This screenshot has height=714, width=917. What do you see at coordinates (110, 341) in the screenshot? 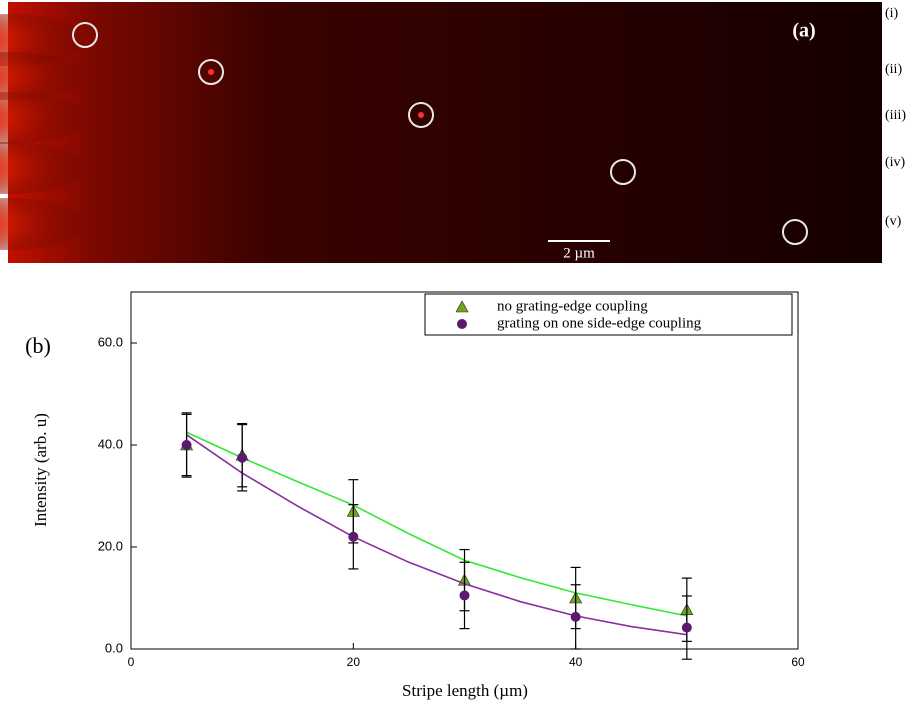
I see `y-tick-label: 60.0` at bounding box center [110, 341].